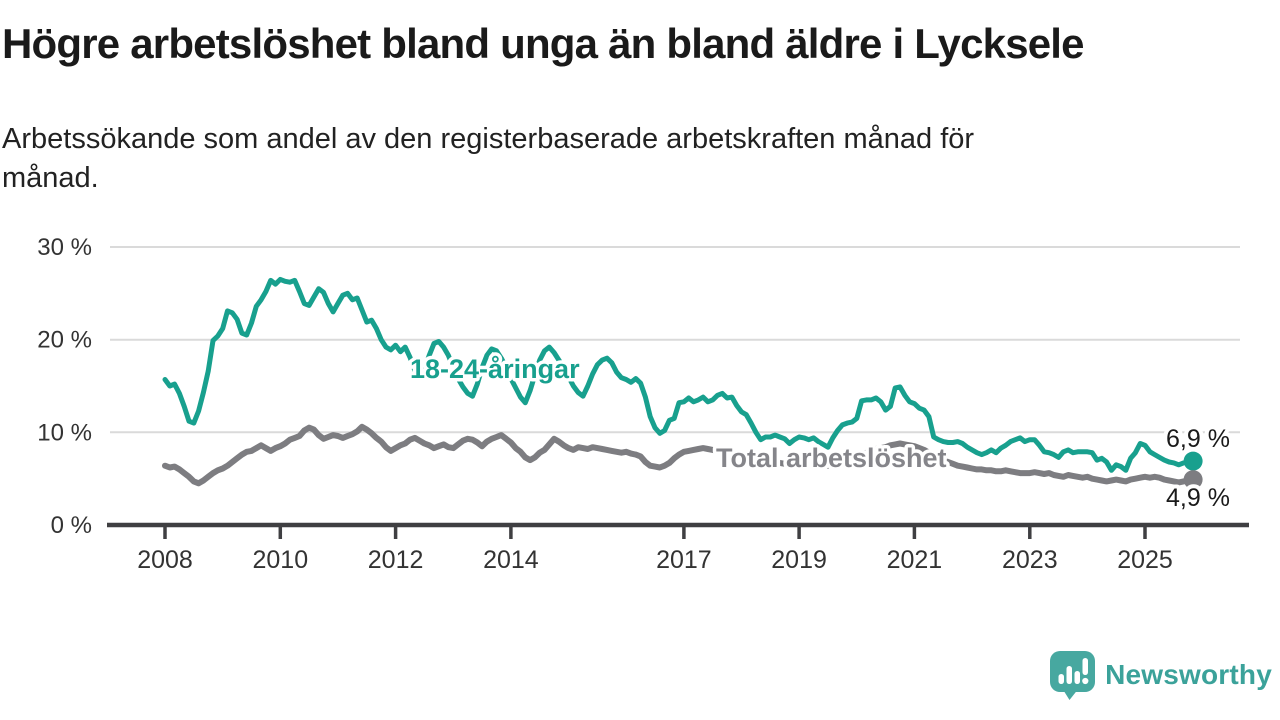  Describe the element at coordinates (1073, 675) in the screenshot. I see `newsworthy-logo-icon` at that location.